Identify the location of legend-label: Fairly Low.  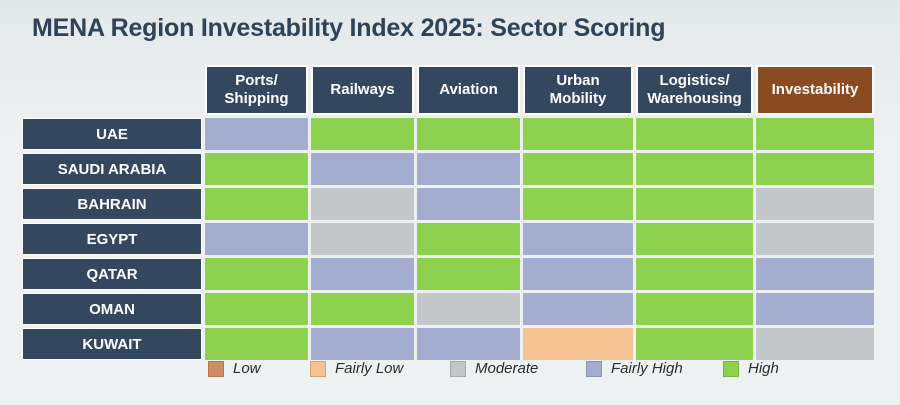
(369, 368).